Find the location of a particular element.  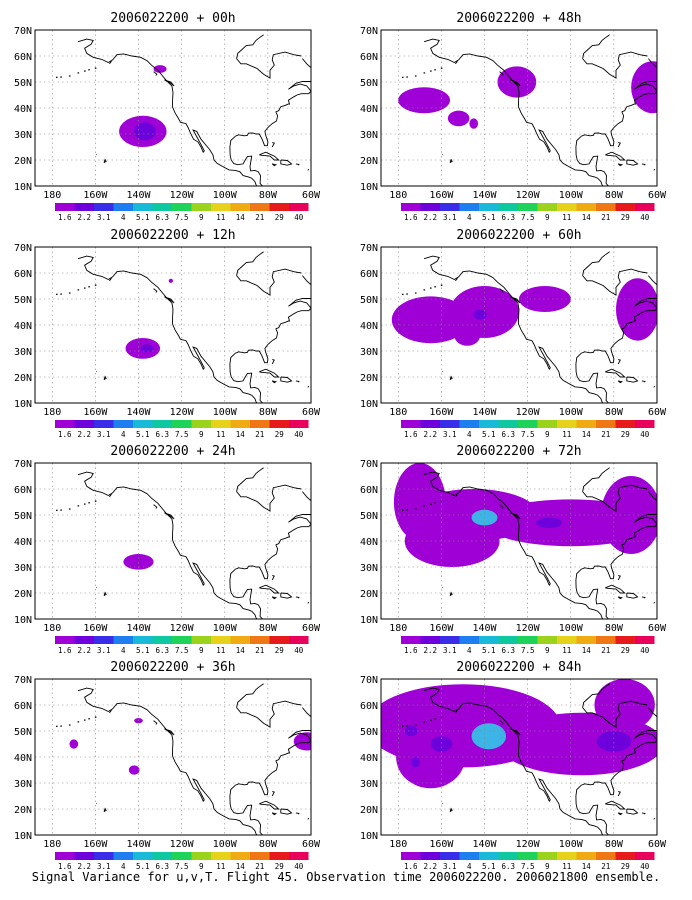

panel-title: 2006022200 + 72h is located at coordinates (518, 451).